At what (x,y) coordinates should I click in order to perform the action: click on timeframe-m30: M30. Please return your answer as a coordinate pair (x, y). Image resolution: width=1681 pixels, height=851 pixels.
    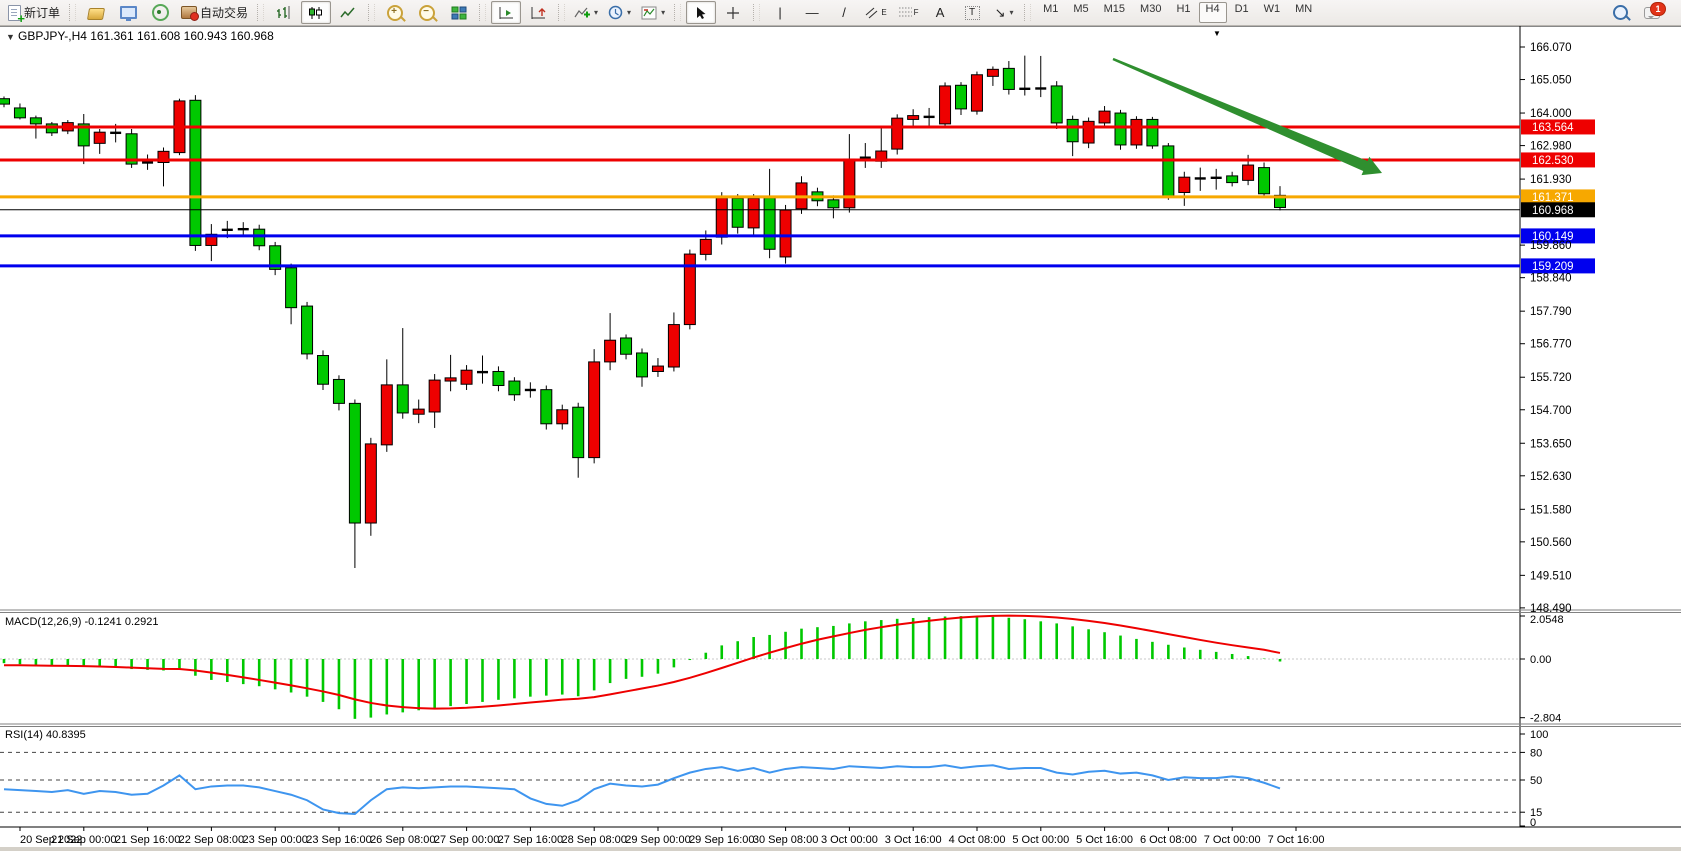
    Looking at the image, I should click on (1151, 9).